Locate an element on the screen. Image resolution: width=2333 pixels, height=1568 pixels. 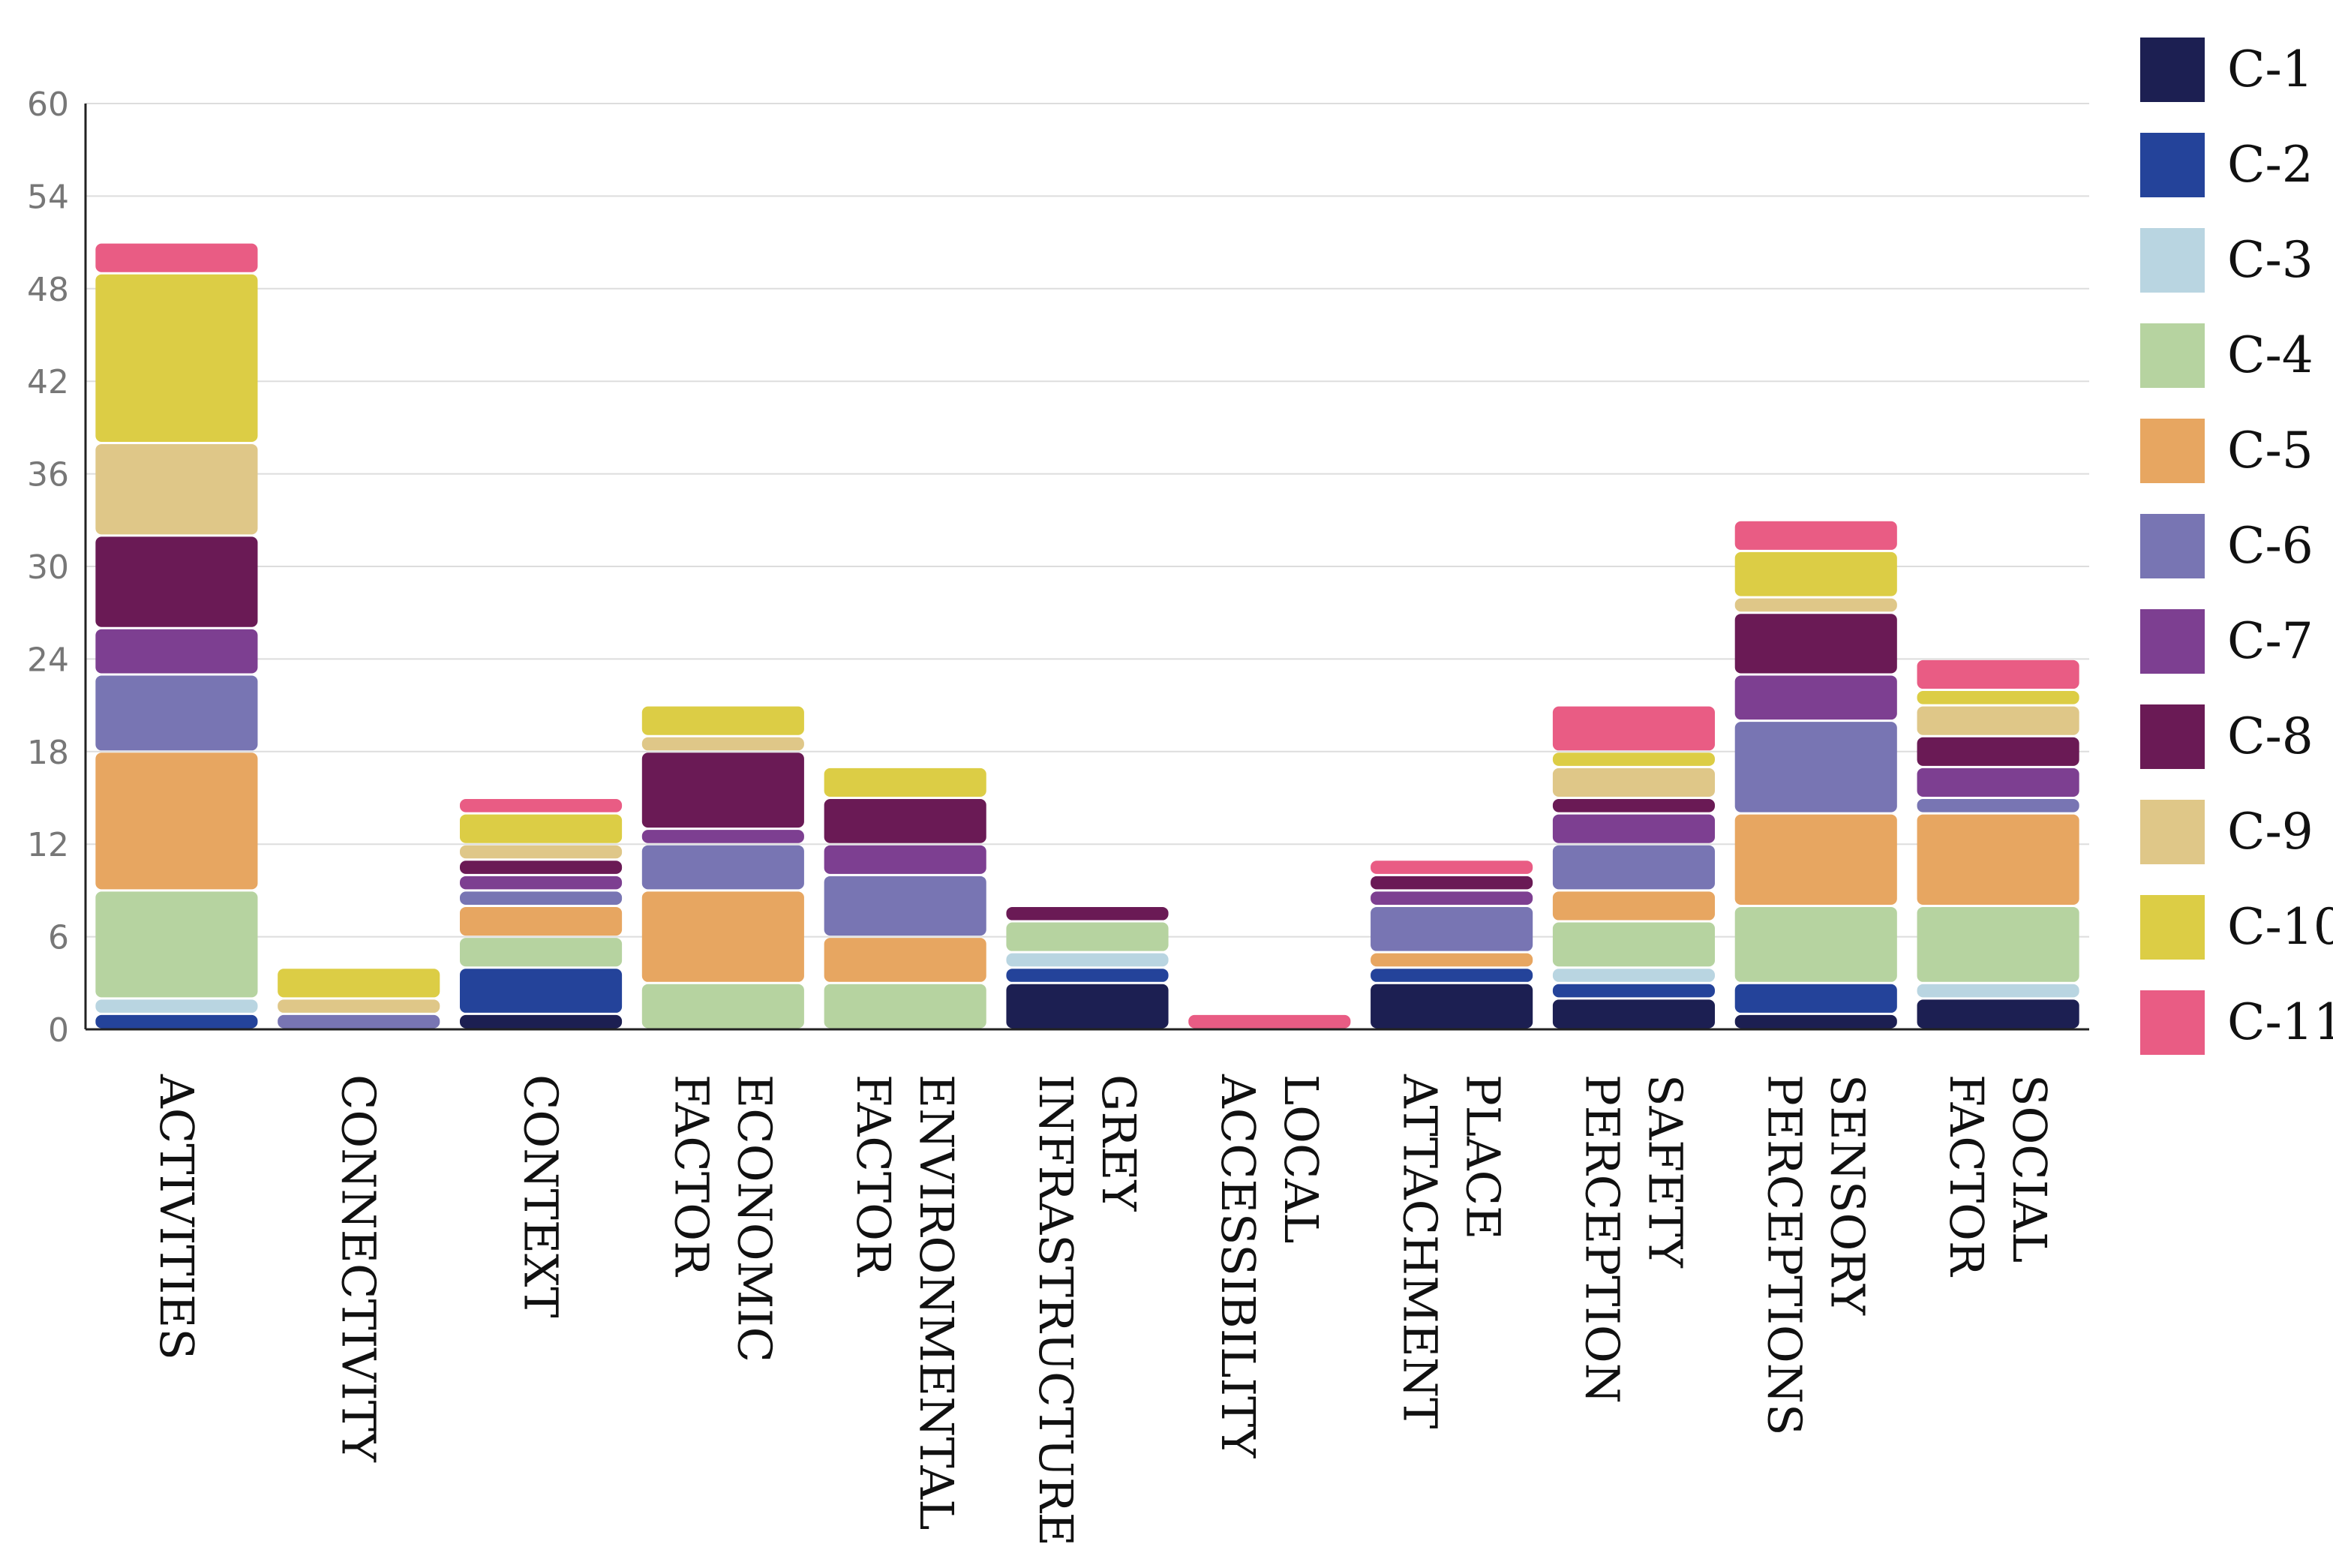
x-category-label: ECONOMIC is located at coordinates (754, 1218).